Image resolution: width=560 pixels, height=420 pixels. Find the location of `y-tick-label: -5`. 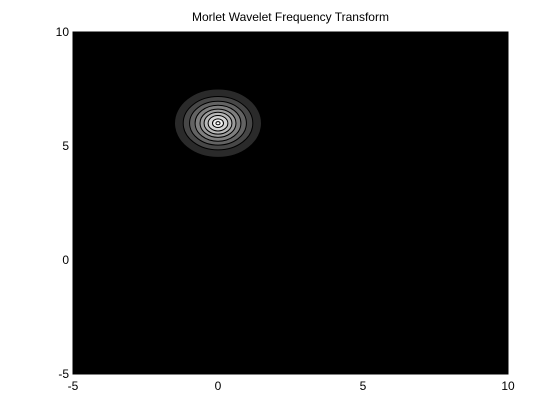

y-tick-label: -5 is located at coordinates (63, 374).